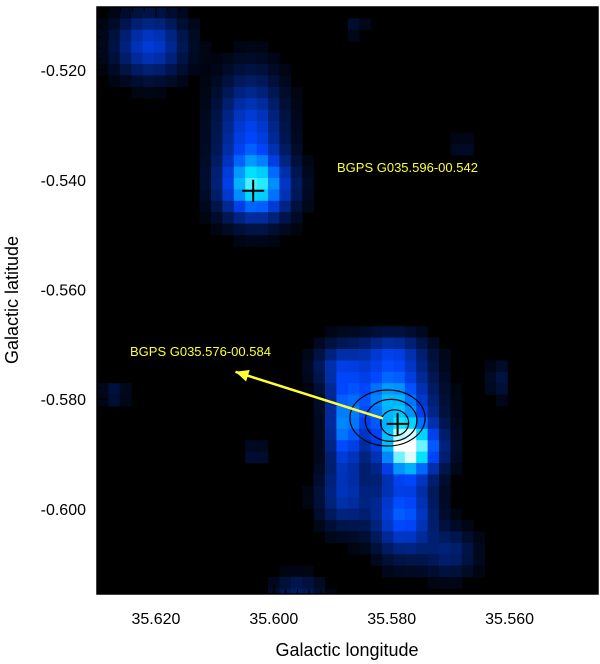 The width and height of the screenshot is (600, 664). Describe the element at coordinates (395, 423) in the screenshot. I see `contour-line` at that location.